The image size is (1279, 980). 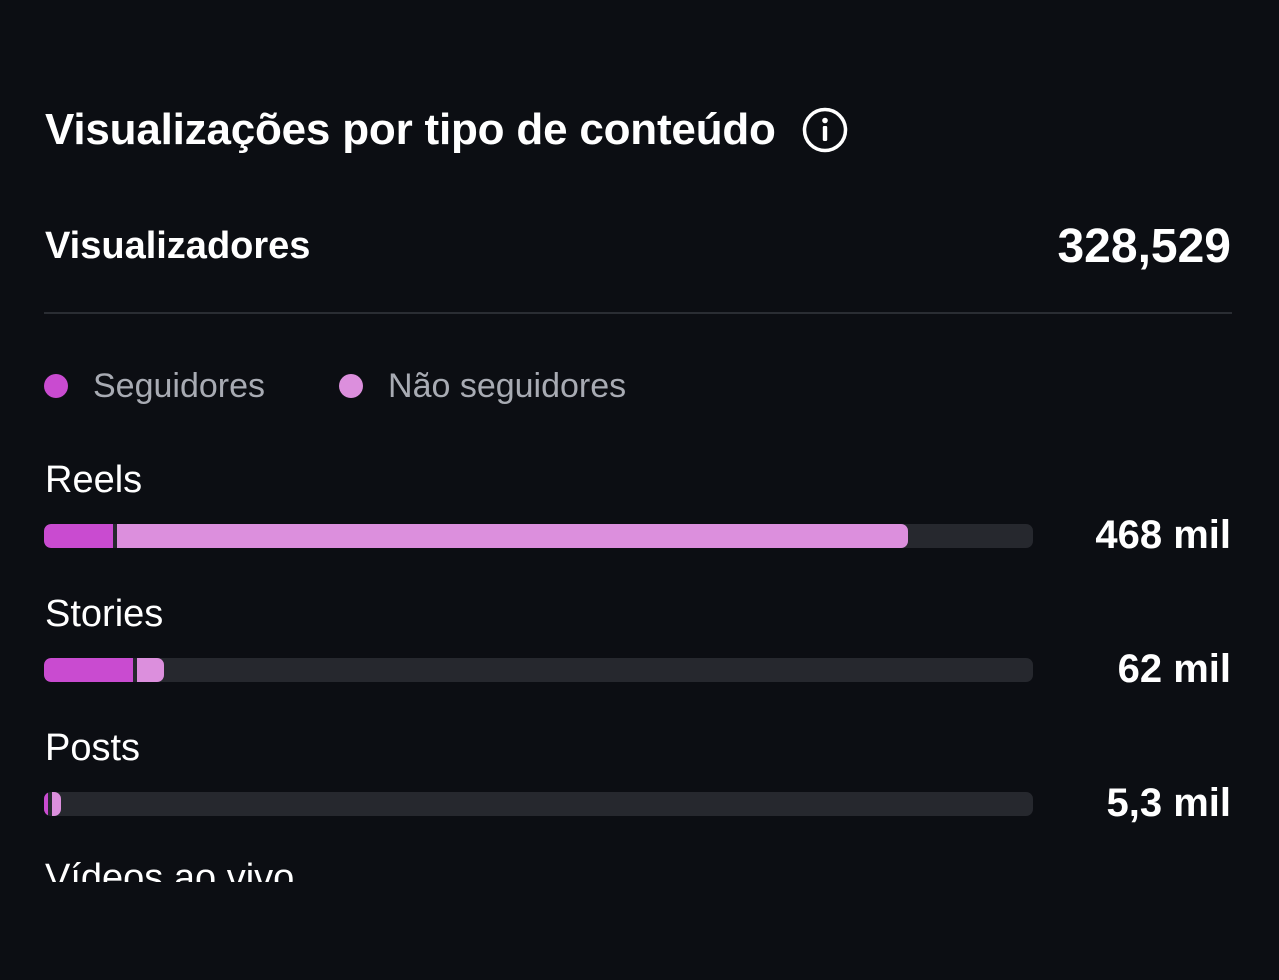 I want to click on content-row-posts: Posts 5,3 mil, so click(x=639, y=793).